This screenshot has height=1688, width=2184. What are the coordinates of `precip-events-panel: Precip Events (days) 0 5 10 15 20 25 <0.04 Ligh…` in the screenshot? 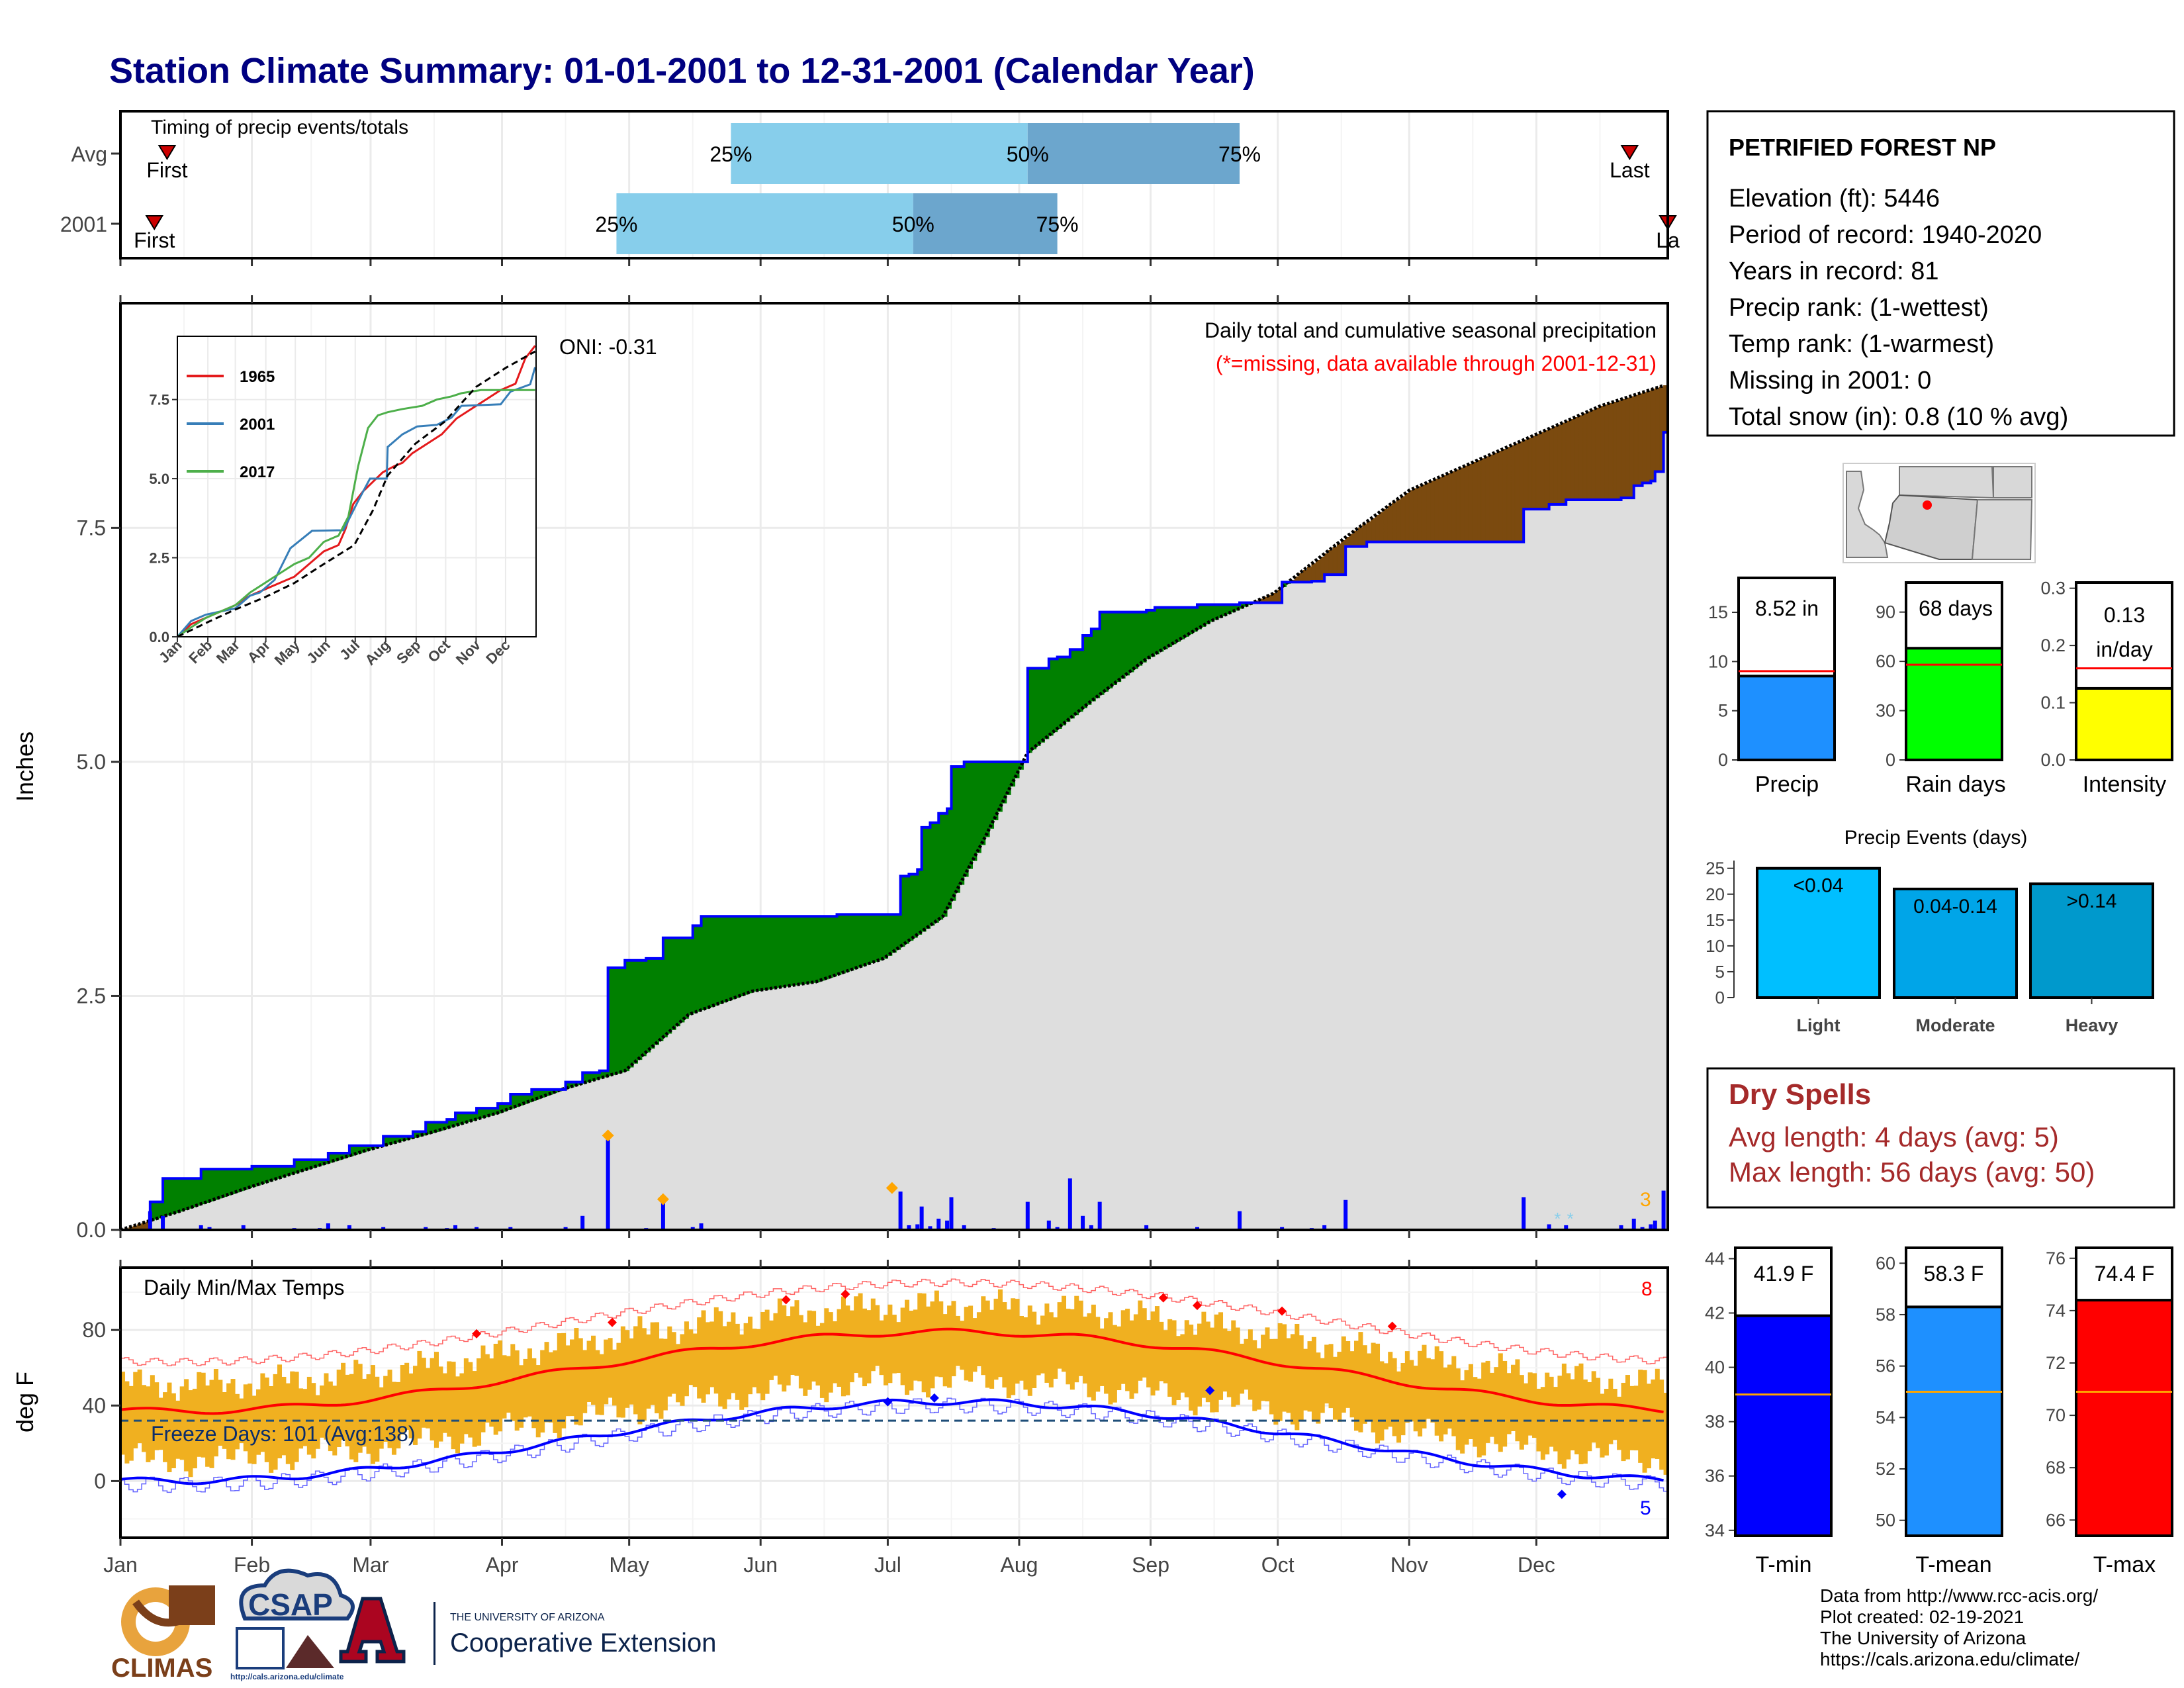 It's located at (1939, 931).